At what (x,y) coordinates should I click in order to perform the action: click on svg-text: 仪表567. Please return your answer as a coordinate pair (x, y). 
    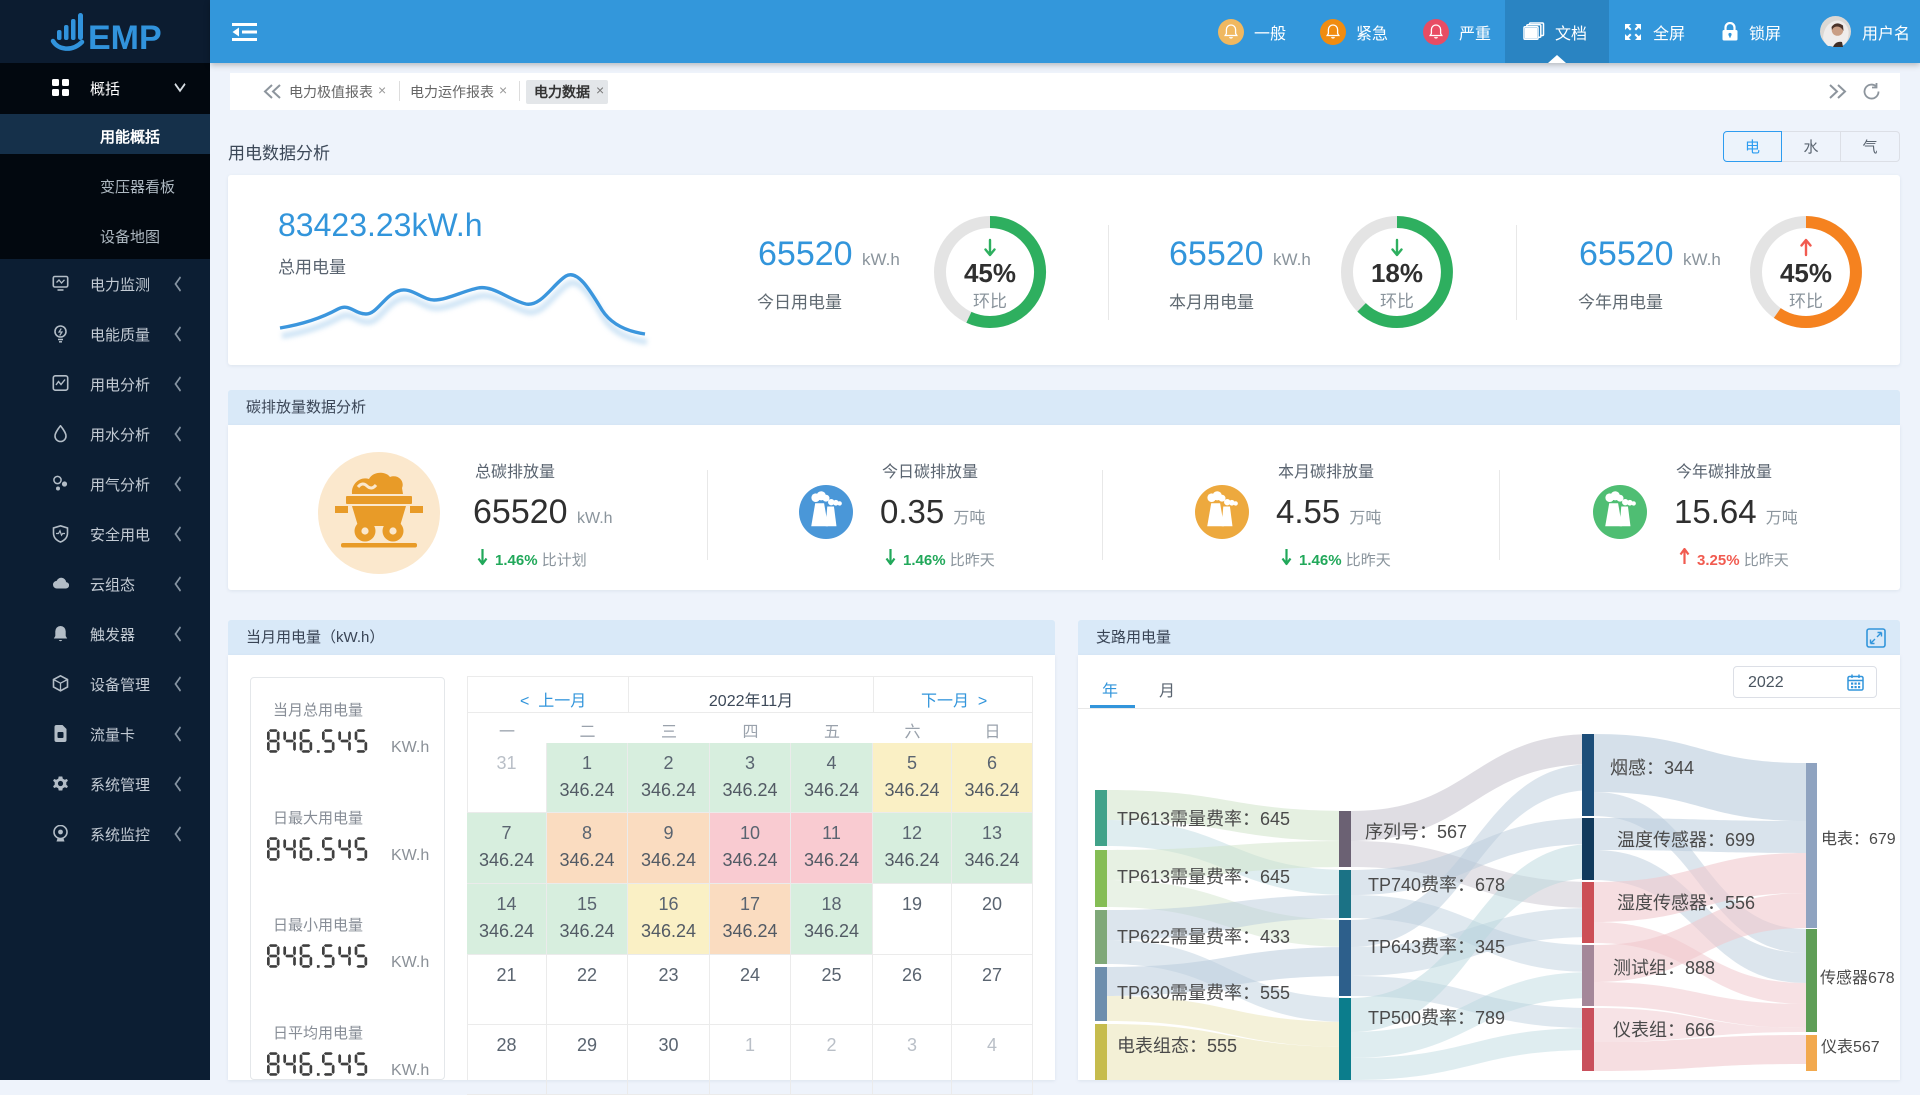
    Looking at the image, I should click on (1850, 1047).